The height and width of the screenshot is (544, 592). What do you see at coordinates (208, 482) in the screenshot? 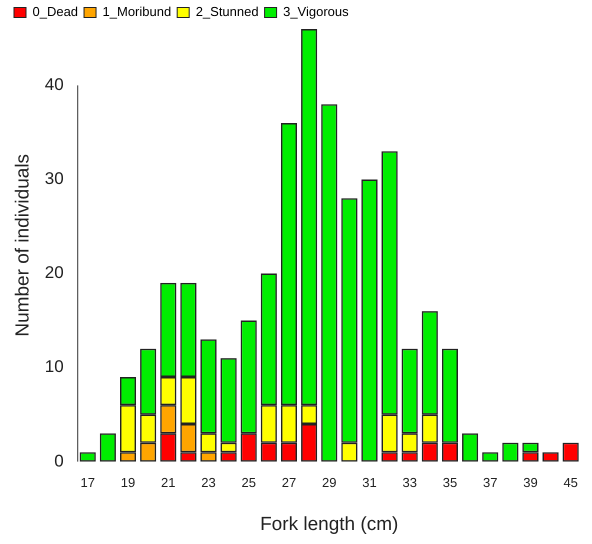
I see `x-tick-label: 23` at bounding box center [208, 482].